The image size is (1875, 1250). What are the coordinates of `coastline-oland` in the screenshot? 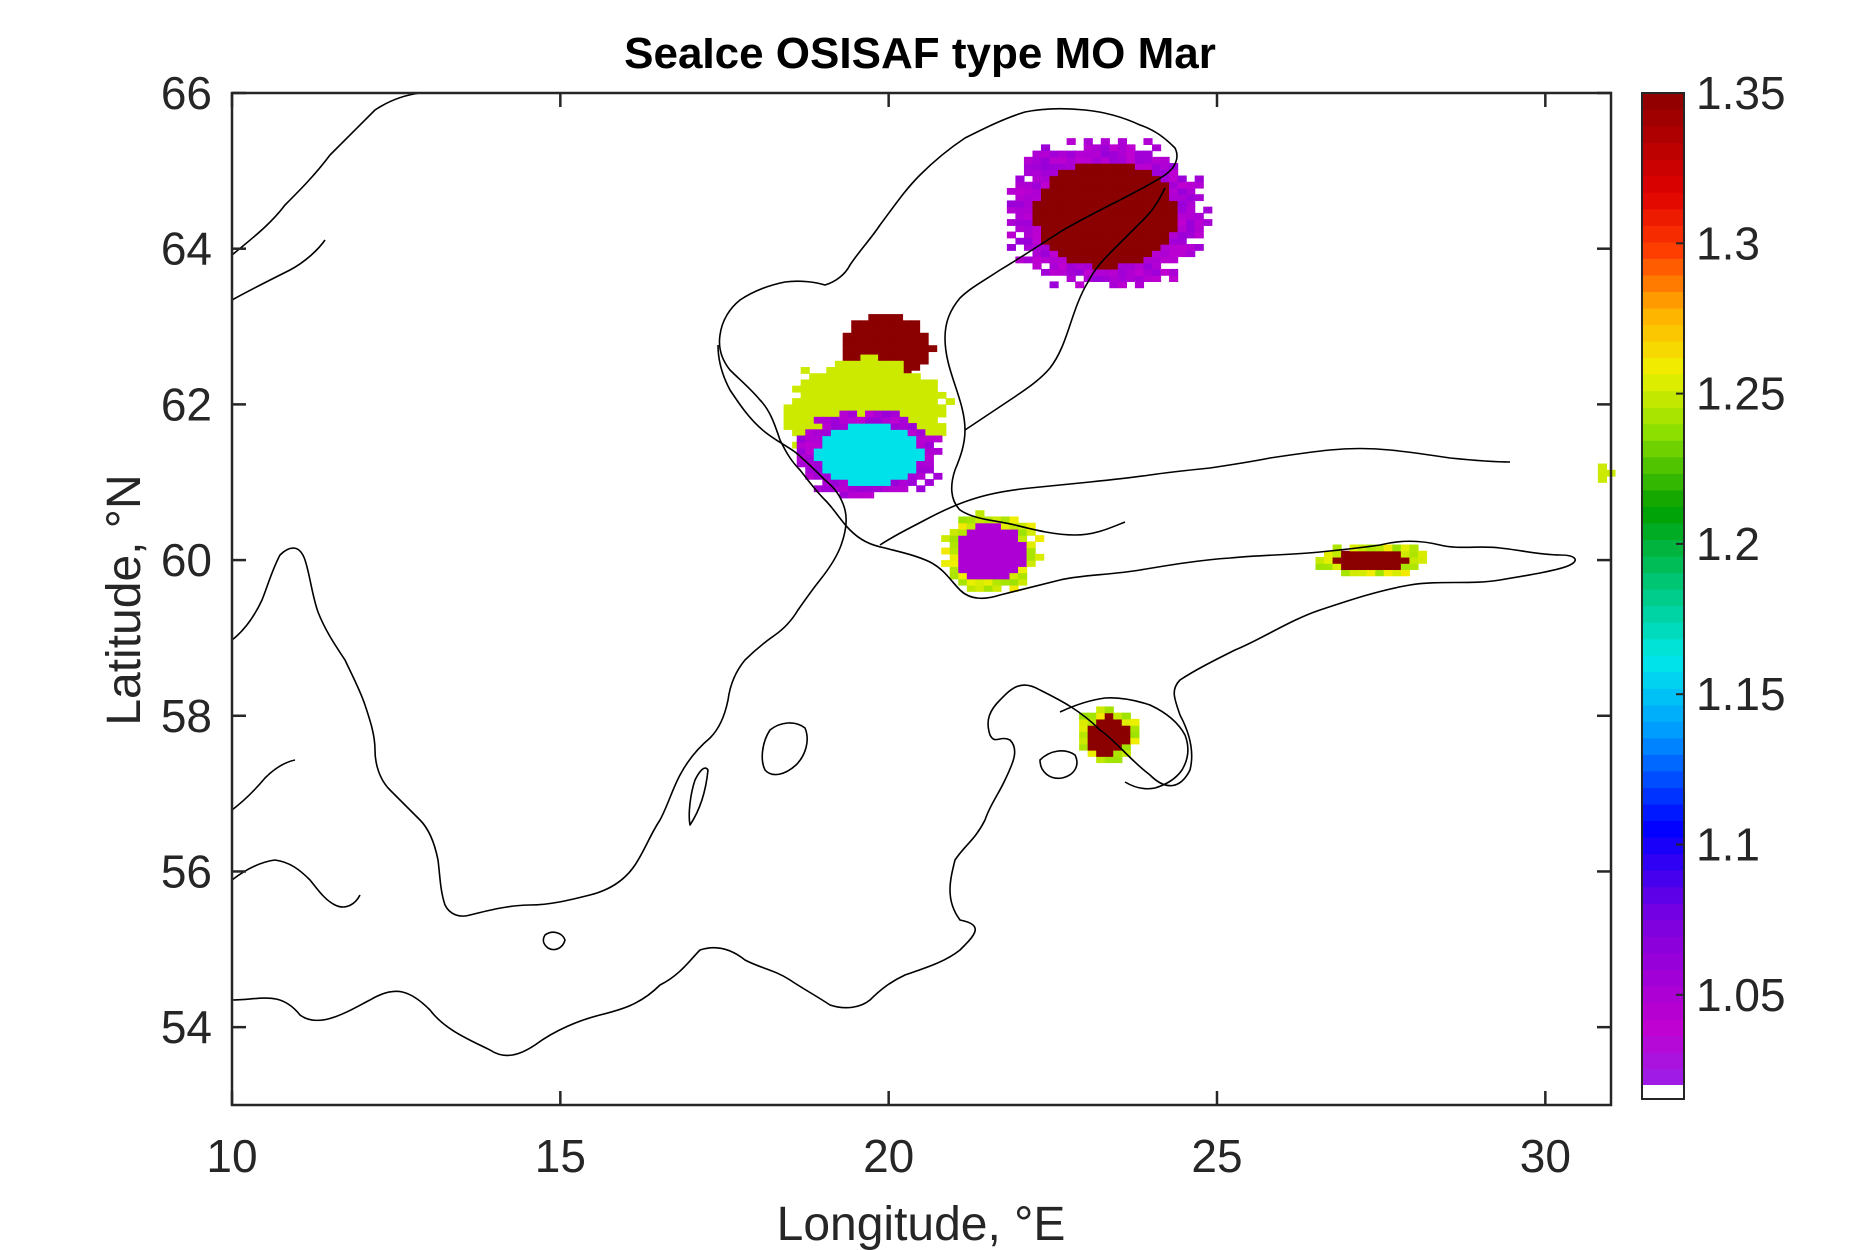 It's located at (698, 796).